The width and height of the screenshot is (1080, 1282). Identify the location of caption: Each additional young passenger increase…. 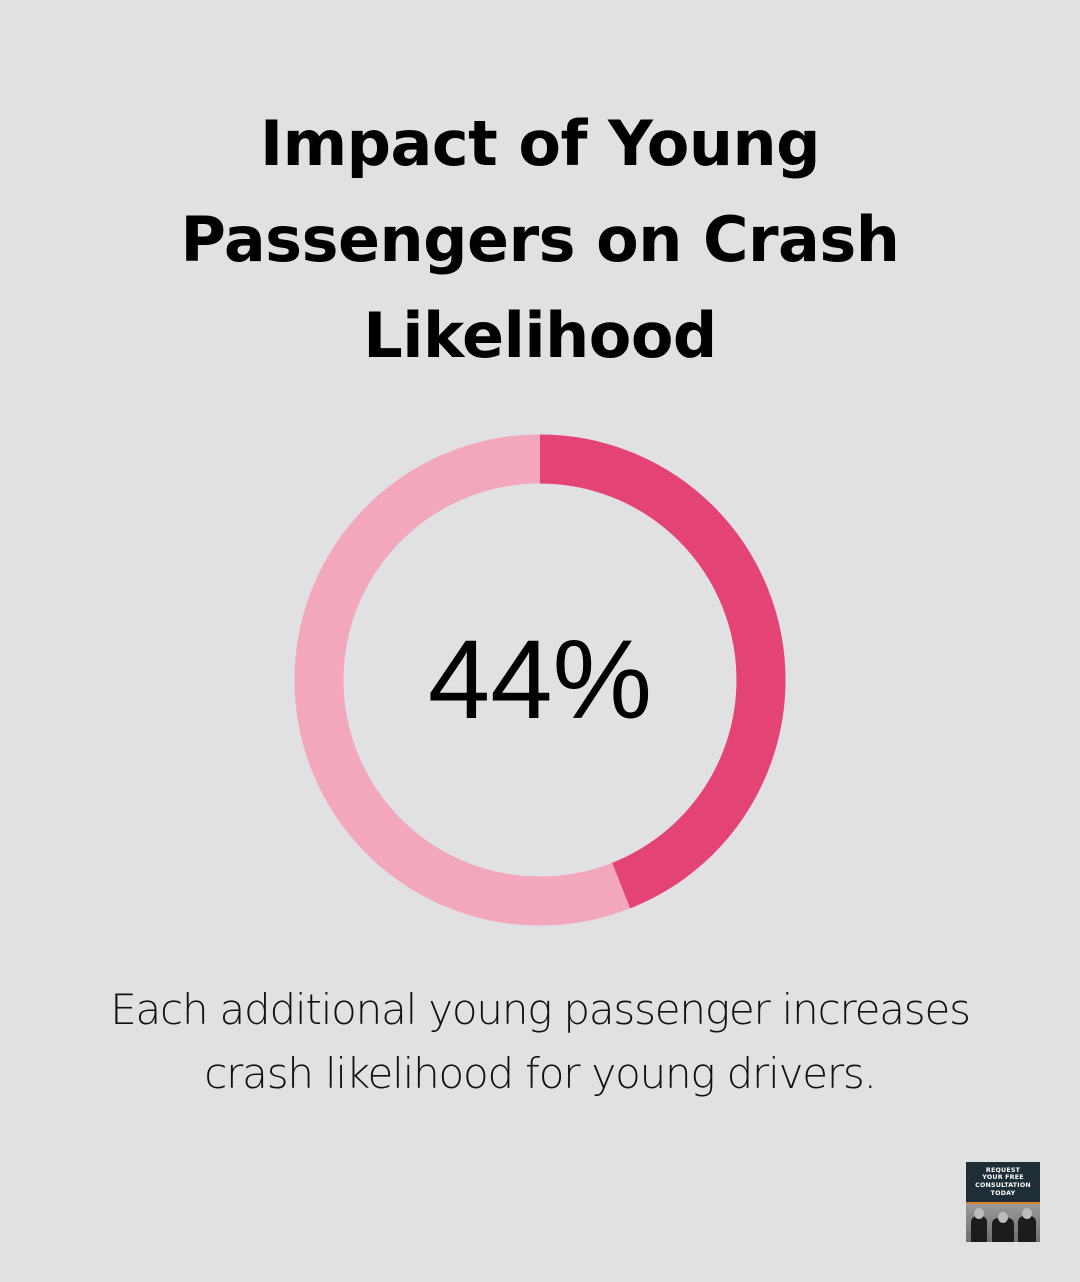
(540, 1042).